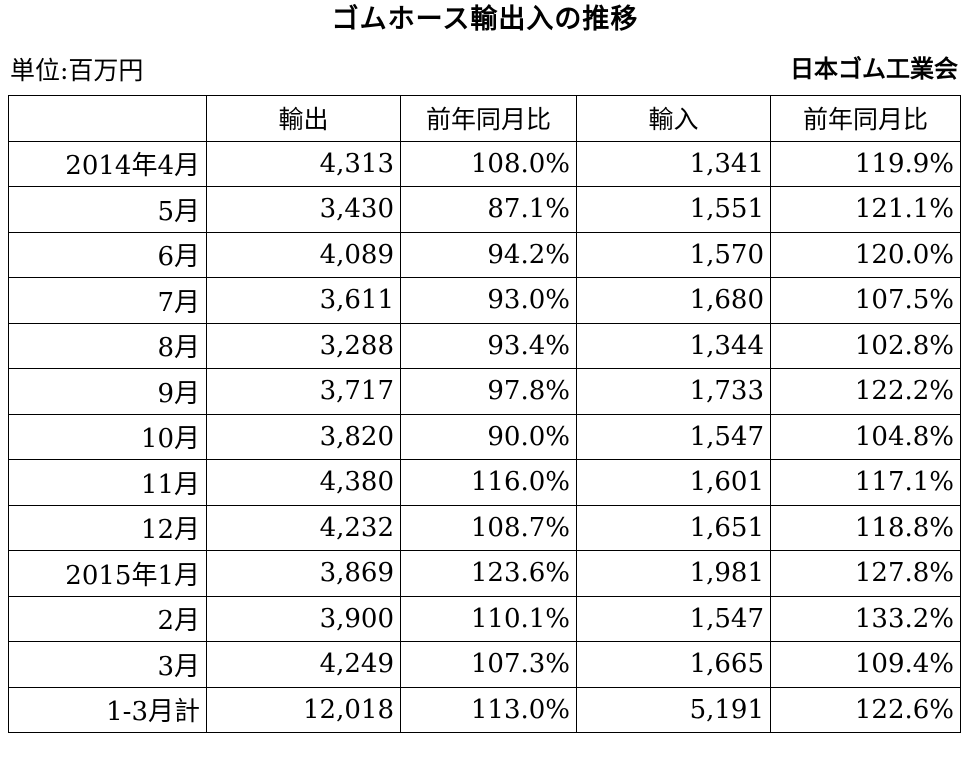 This screenshot has width=970, height=766. I want to click on cell-export-yoy: 123.6%, so click(488, 573).